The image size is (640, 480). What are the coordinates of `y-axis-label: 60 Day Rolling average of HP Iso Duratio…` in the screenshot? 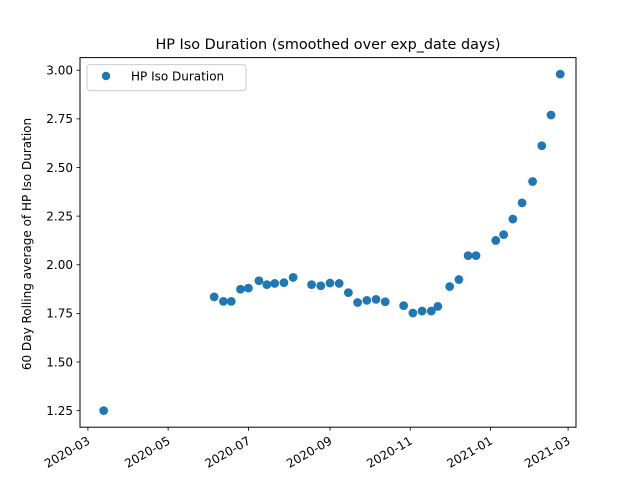 It's located at (27, 244).